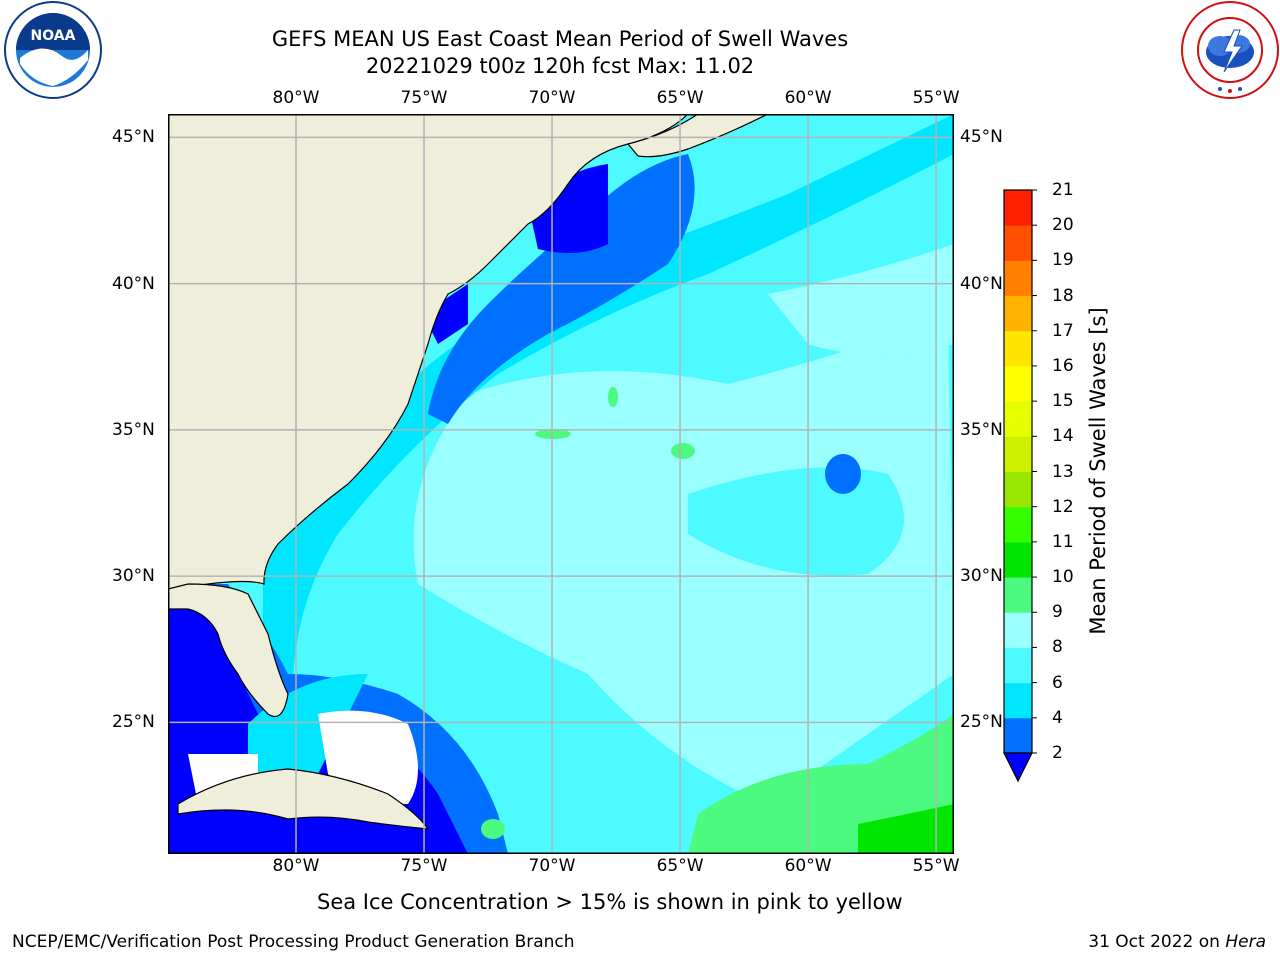 Image resolution: width=1280 pixels, height=960 pixels. What do you see at coordinates (1063, 436) in the screenshot?
I see `colorbar-tick-9: 14` at bounding box center [1063, 436].